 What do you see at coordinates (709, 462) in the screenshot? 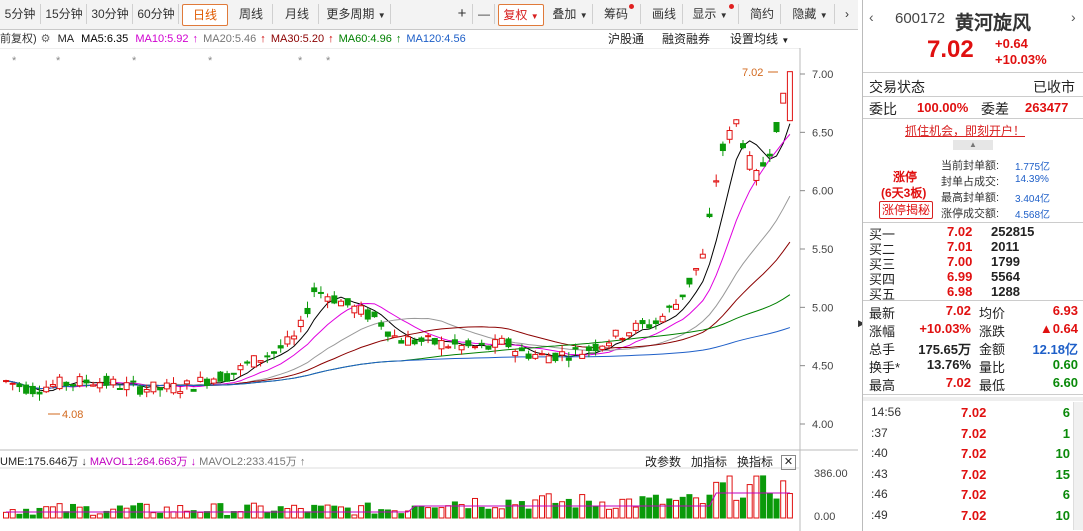
I see `jiazhibiao-button: 加指标` at bounding box center [709, 462].